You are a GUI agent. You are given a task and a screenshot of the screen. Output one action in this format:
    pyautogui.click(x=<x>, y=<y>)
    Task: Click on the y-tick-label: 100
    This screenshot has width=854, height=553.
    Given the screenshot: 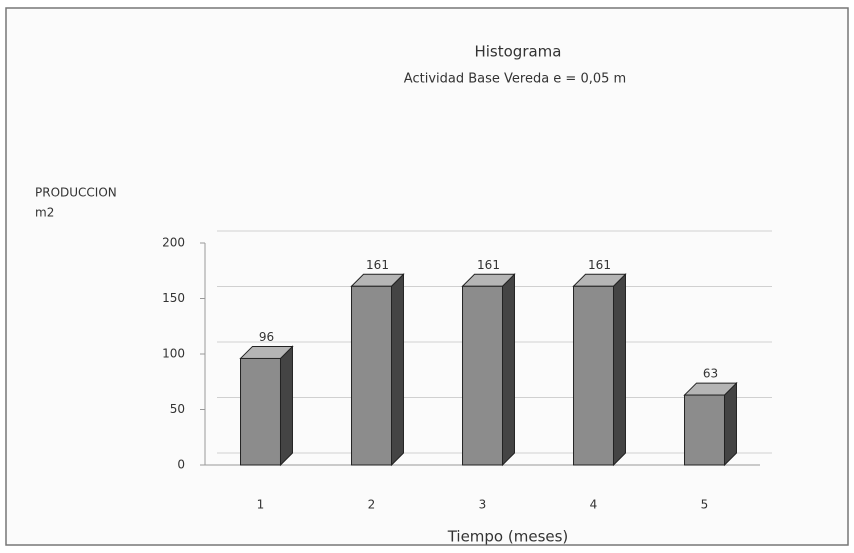 What is the action you would take?
    pyautogui.click(x=173, y=354)
    